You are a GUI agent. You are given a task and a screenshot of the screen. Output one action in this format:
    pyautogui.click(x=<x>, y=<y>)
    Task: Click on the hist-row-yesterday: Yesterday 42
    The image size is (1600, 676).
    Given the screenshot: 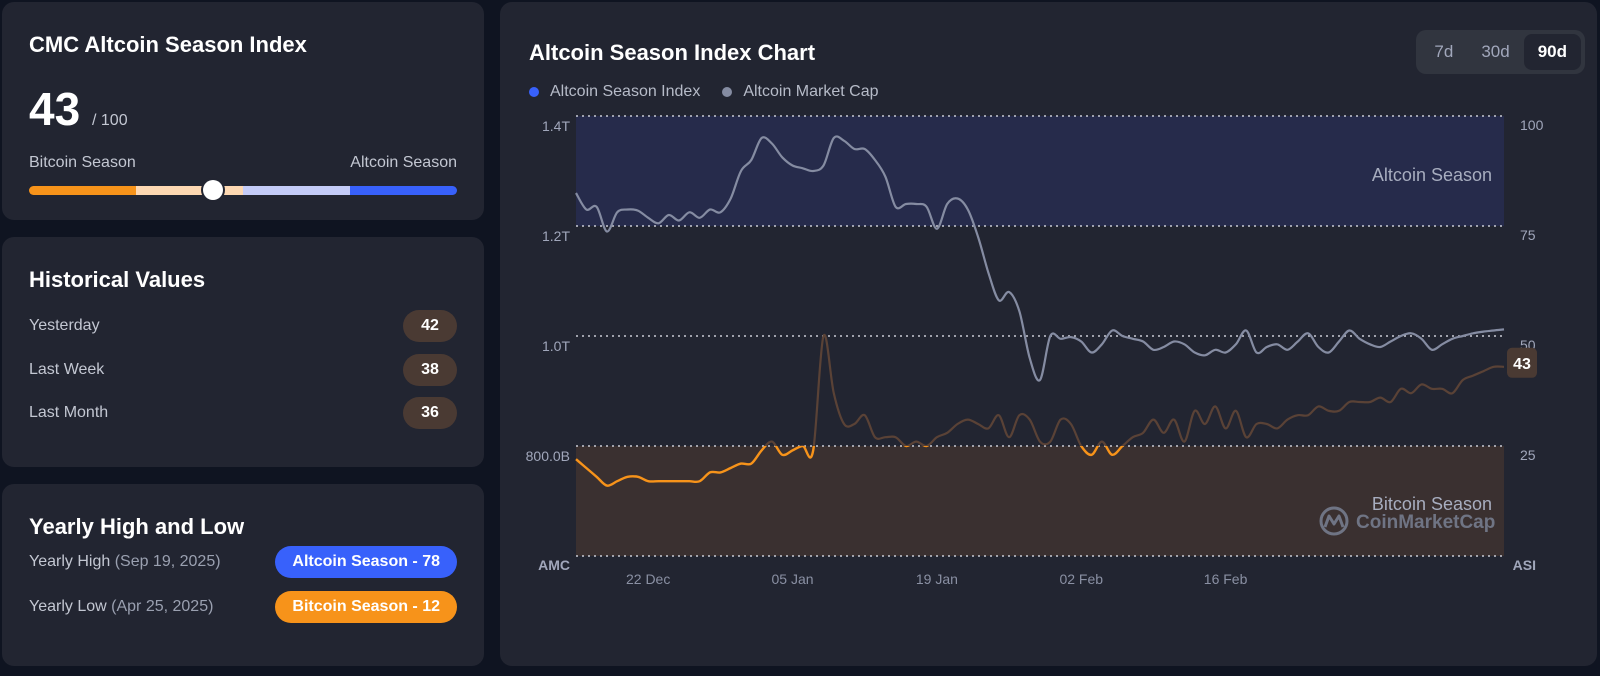 What is the action you would take?
    pyautogui.click(x=243, y=326)
    